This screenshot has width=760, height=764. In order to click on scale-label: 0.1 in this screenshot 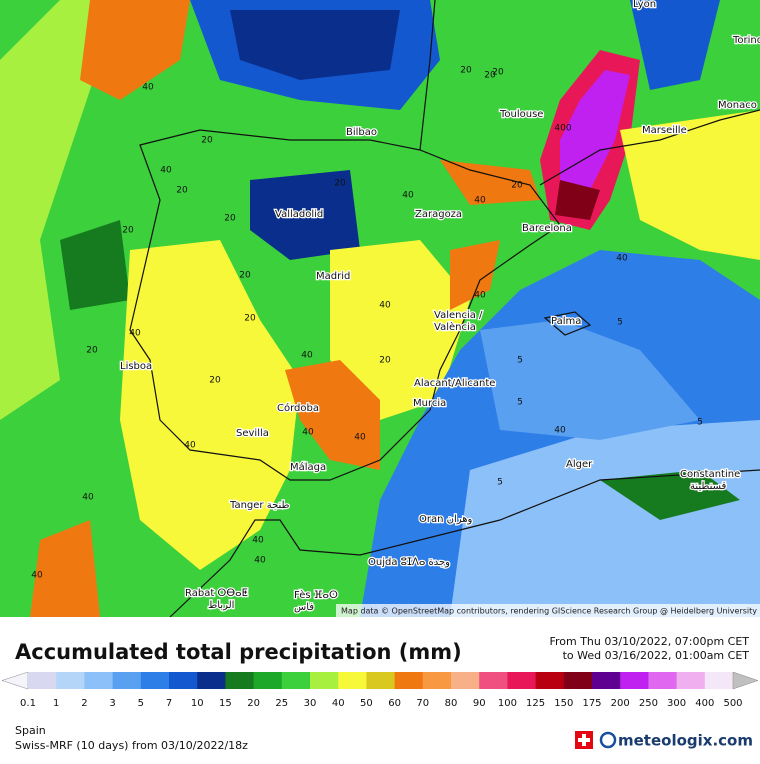, I will do `click(28, 703)`.